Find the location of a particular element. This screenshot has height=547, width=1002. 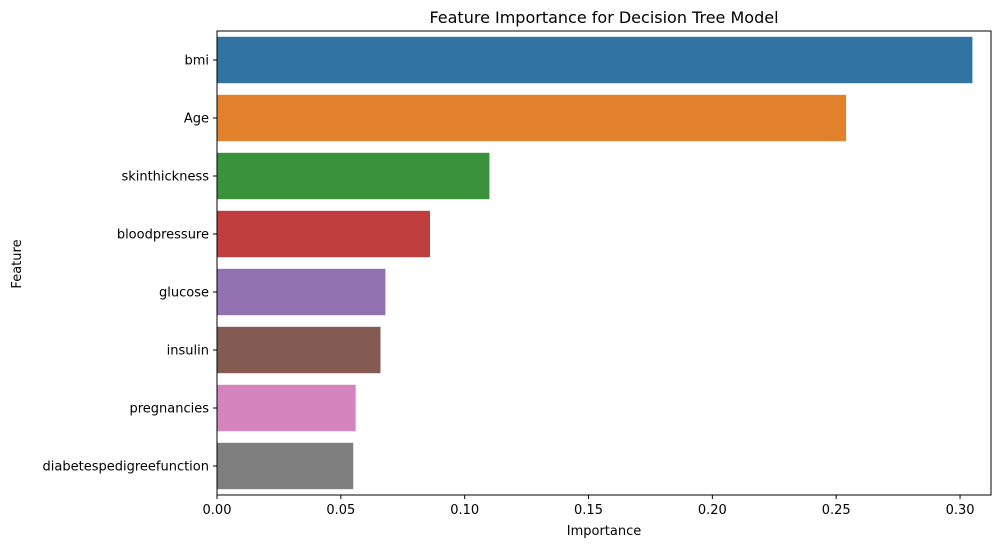

y-tick-label: bloodpressure is located at coordinates (163, 235).